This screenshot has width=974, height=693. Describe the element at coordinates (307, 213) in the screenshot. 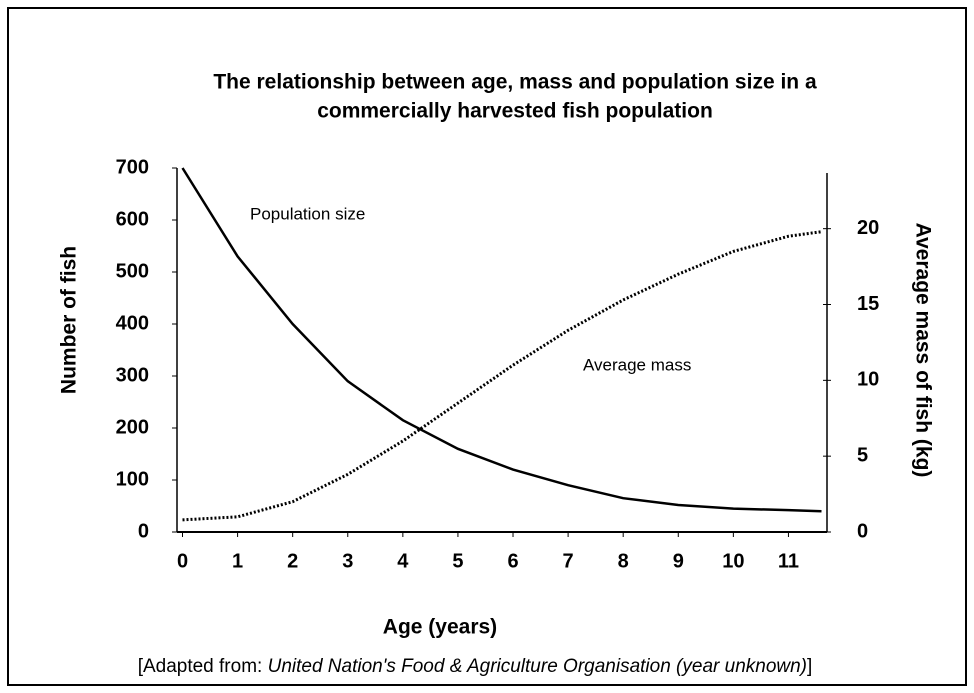

I see `series-label: Population size` at that location.